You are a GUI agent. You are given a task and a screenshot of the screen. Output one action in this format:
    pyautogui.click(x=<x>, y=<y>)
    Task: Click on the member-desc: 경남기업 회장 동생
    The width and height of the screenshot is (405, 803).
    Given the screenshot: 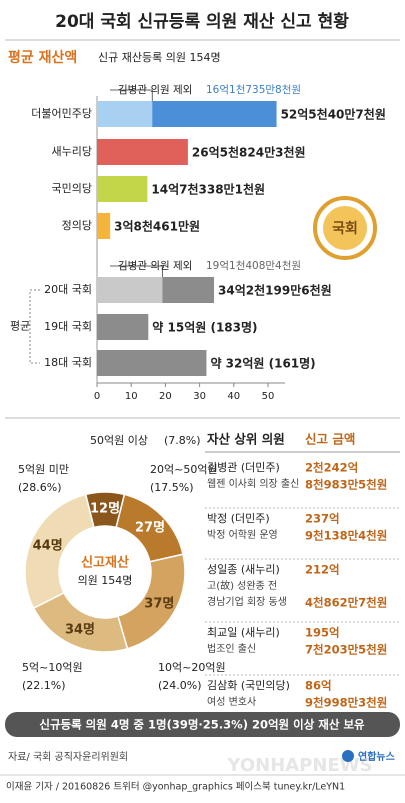 What is the action you would take?
    pyautogui.click(x=247, y=601)
    